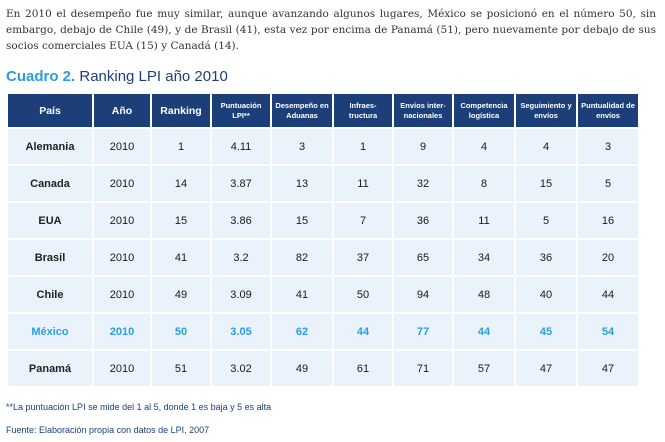 The height and width of the screenshot is (442, 665). Describe the element at coordinates (363, 294) in the screenshot. I see `cell-infrastructure: 50` at that location.